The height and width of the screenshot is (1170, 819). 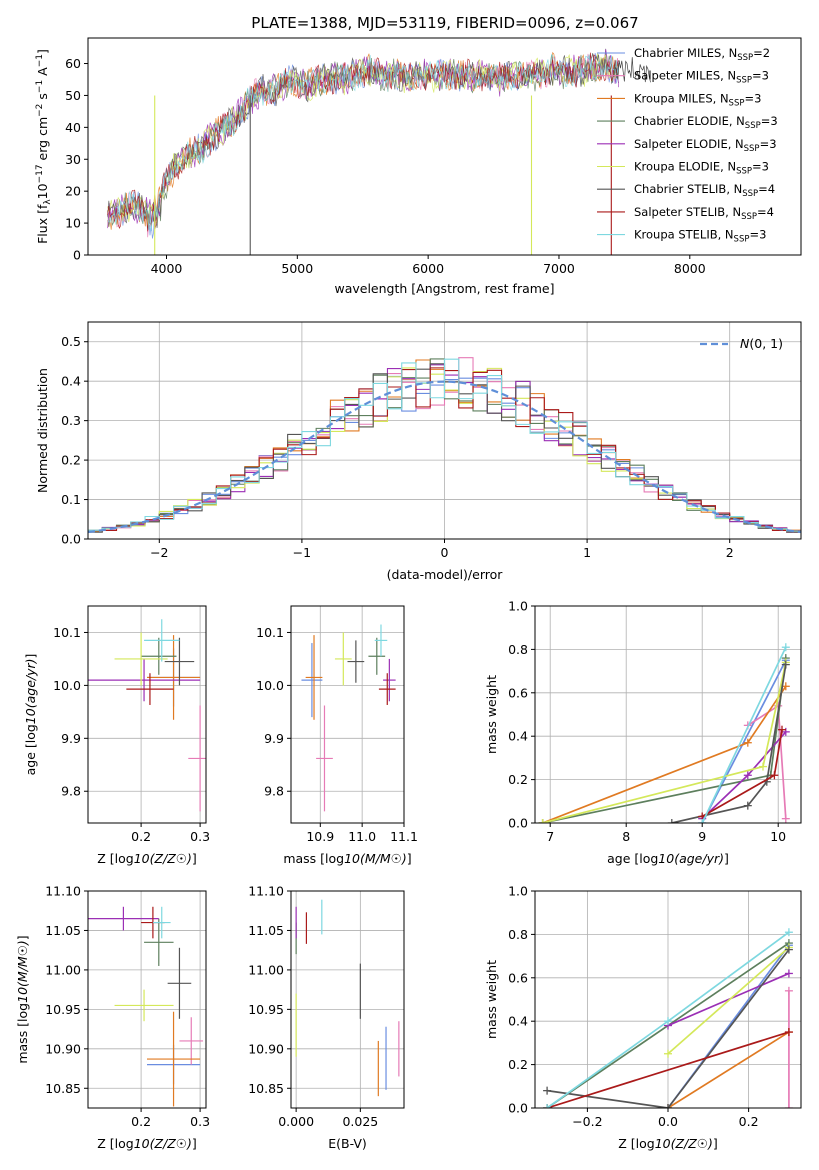 I want to click on legend-label: Salpeter STELIB, NSSP=4, so click(x=704, y=213).